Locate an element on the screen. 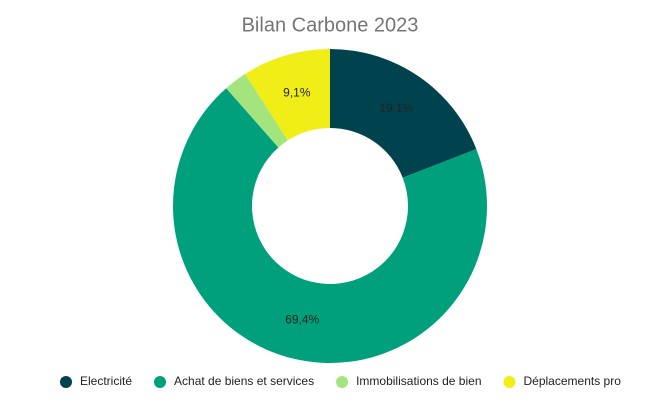 This screenshot has width=655, height=405. legend-label: Déplacements pro is located at coordinates (573, 381).